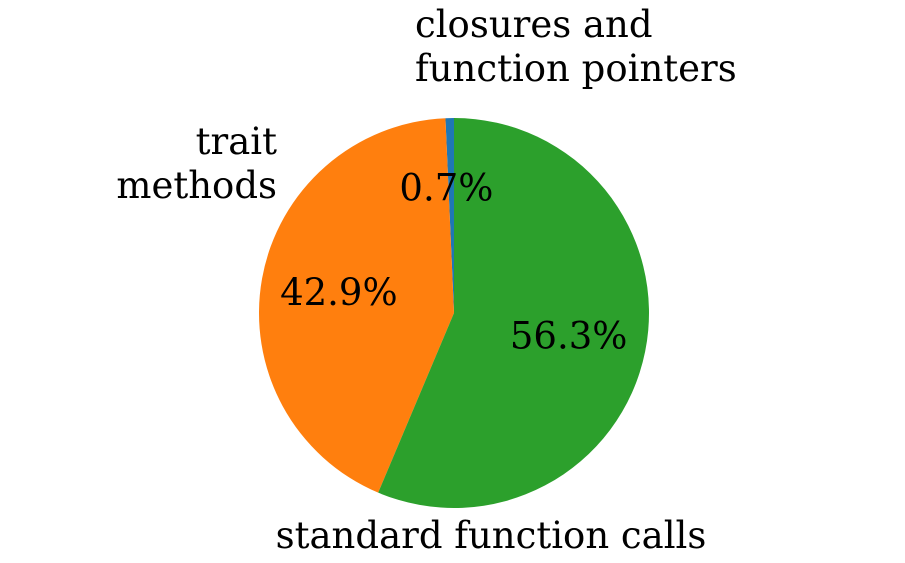 The width and height of the screenshot is (905, 563). Describe the element at coordinates (534, 24) in the screenshot. I see `pie-category-label-line: closures and` at that location.